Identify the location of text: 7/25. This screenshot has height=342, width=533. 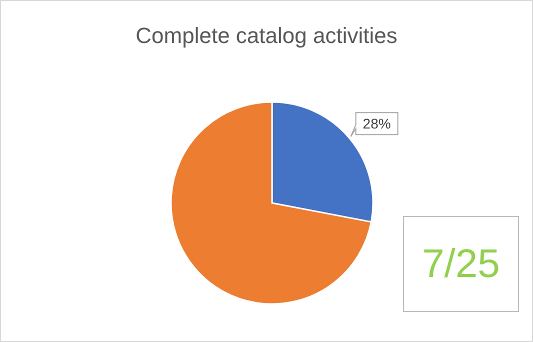
(461, 264).